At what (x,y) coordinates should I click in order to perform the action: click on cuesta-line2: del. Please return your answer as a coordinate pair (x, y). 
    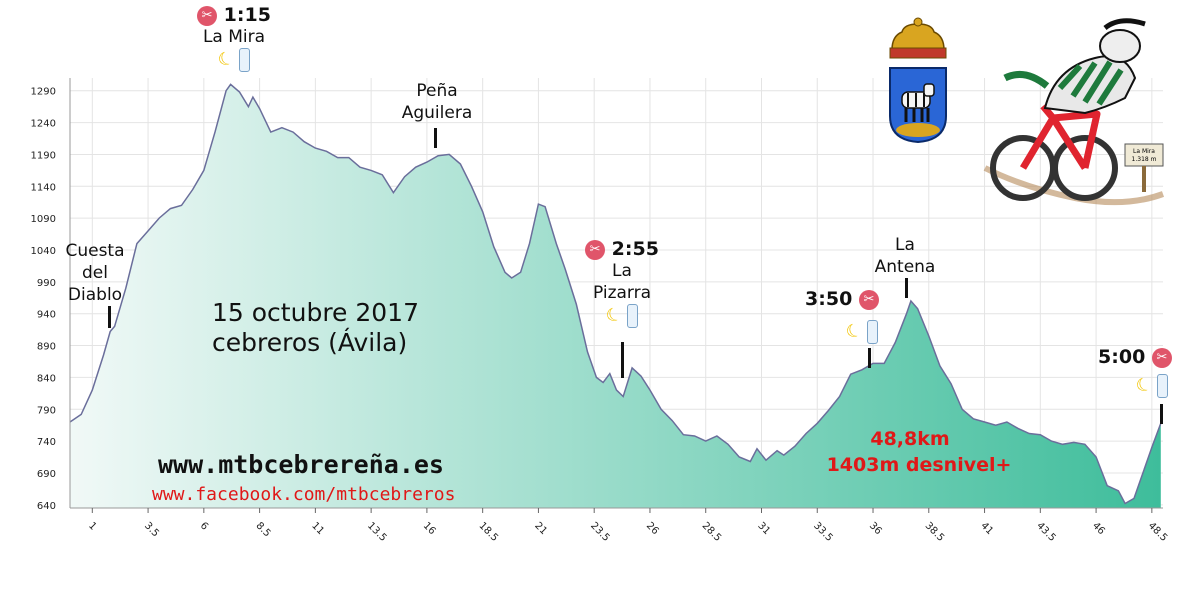
    Looking at the image, I should click on (95, 273).